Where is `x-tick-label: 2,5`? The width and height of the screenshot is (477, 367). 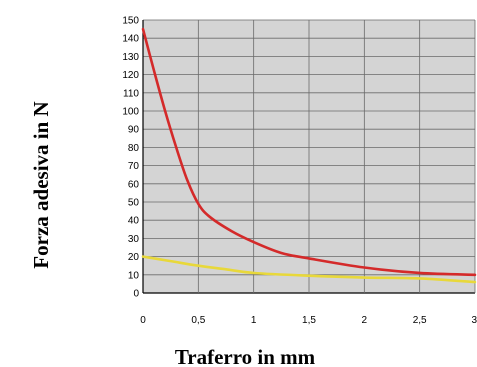
x-tick-label: 2,5 is located at coordinates (420, 320).